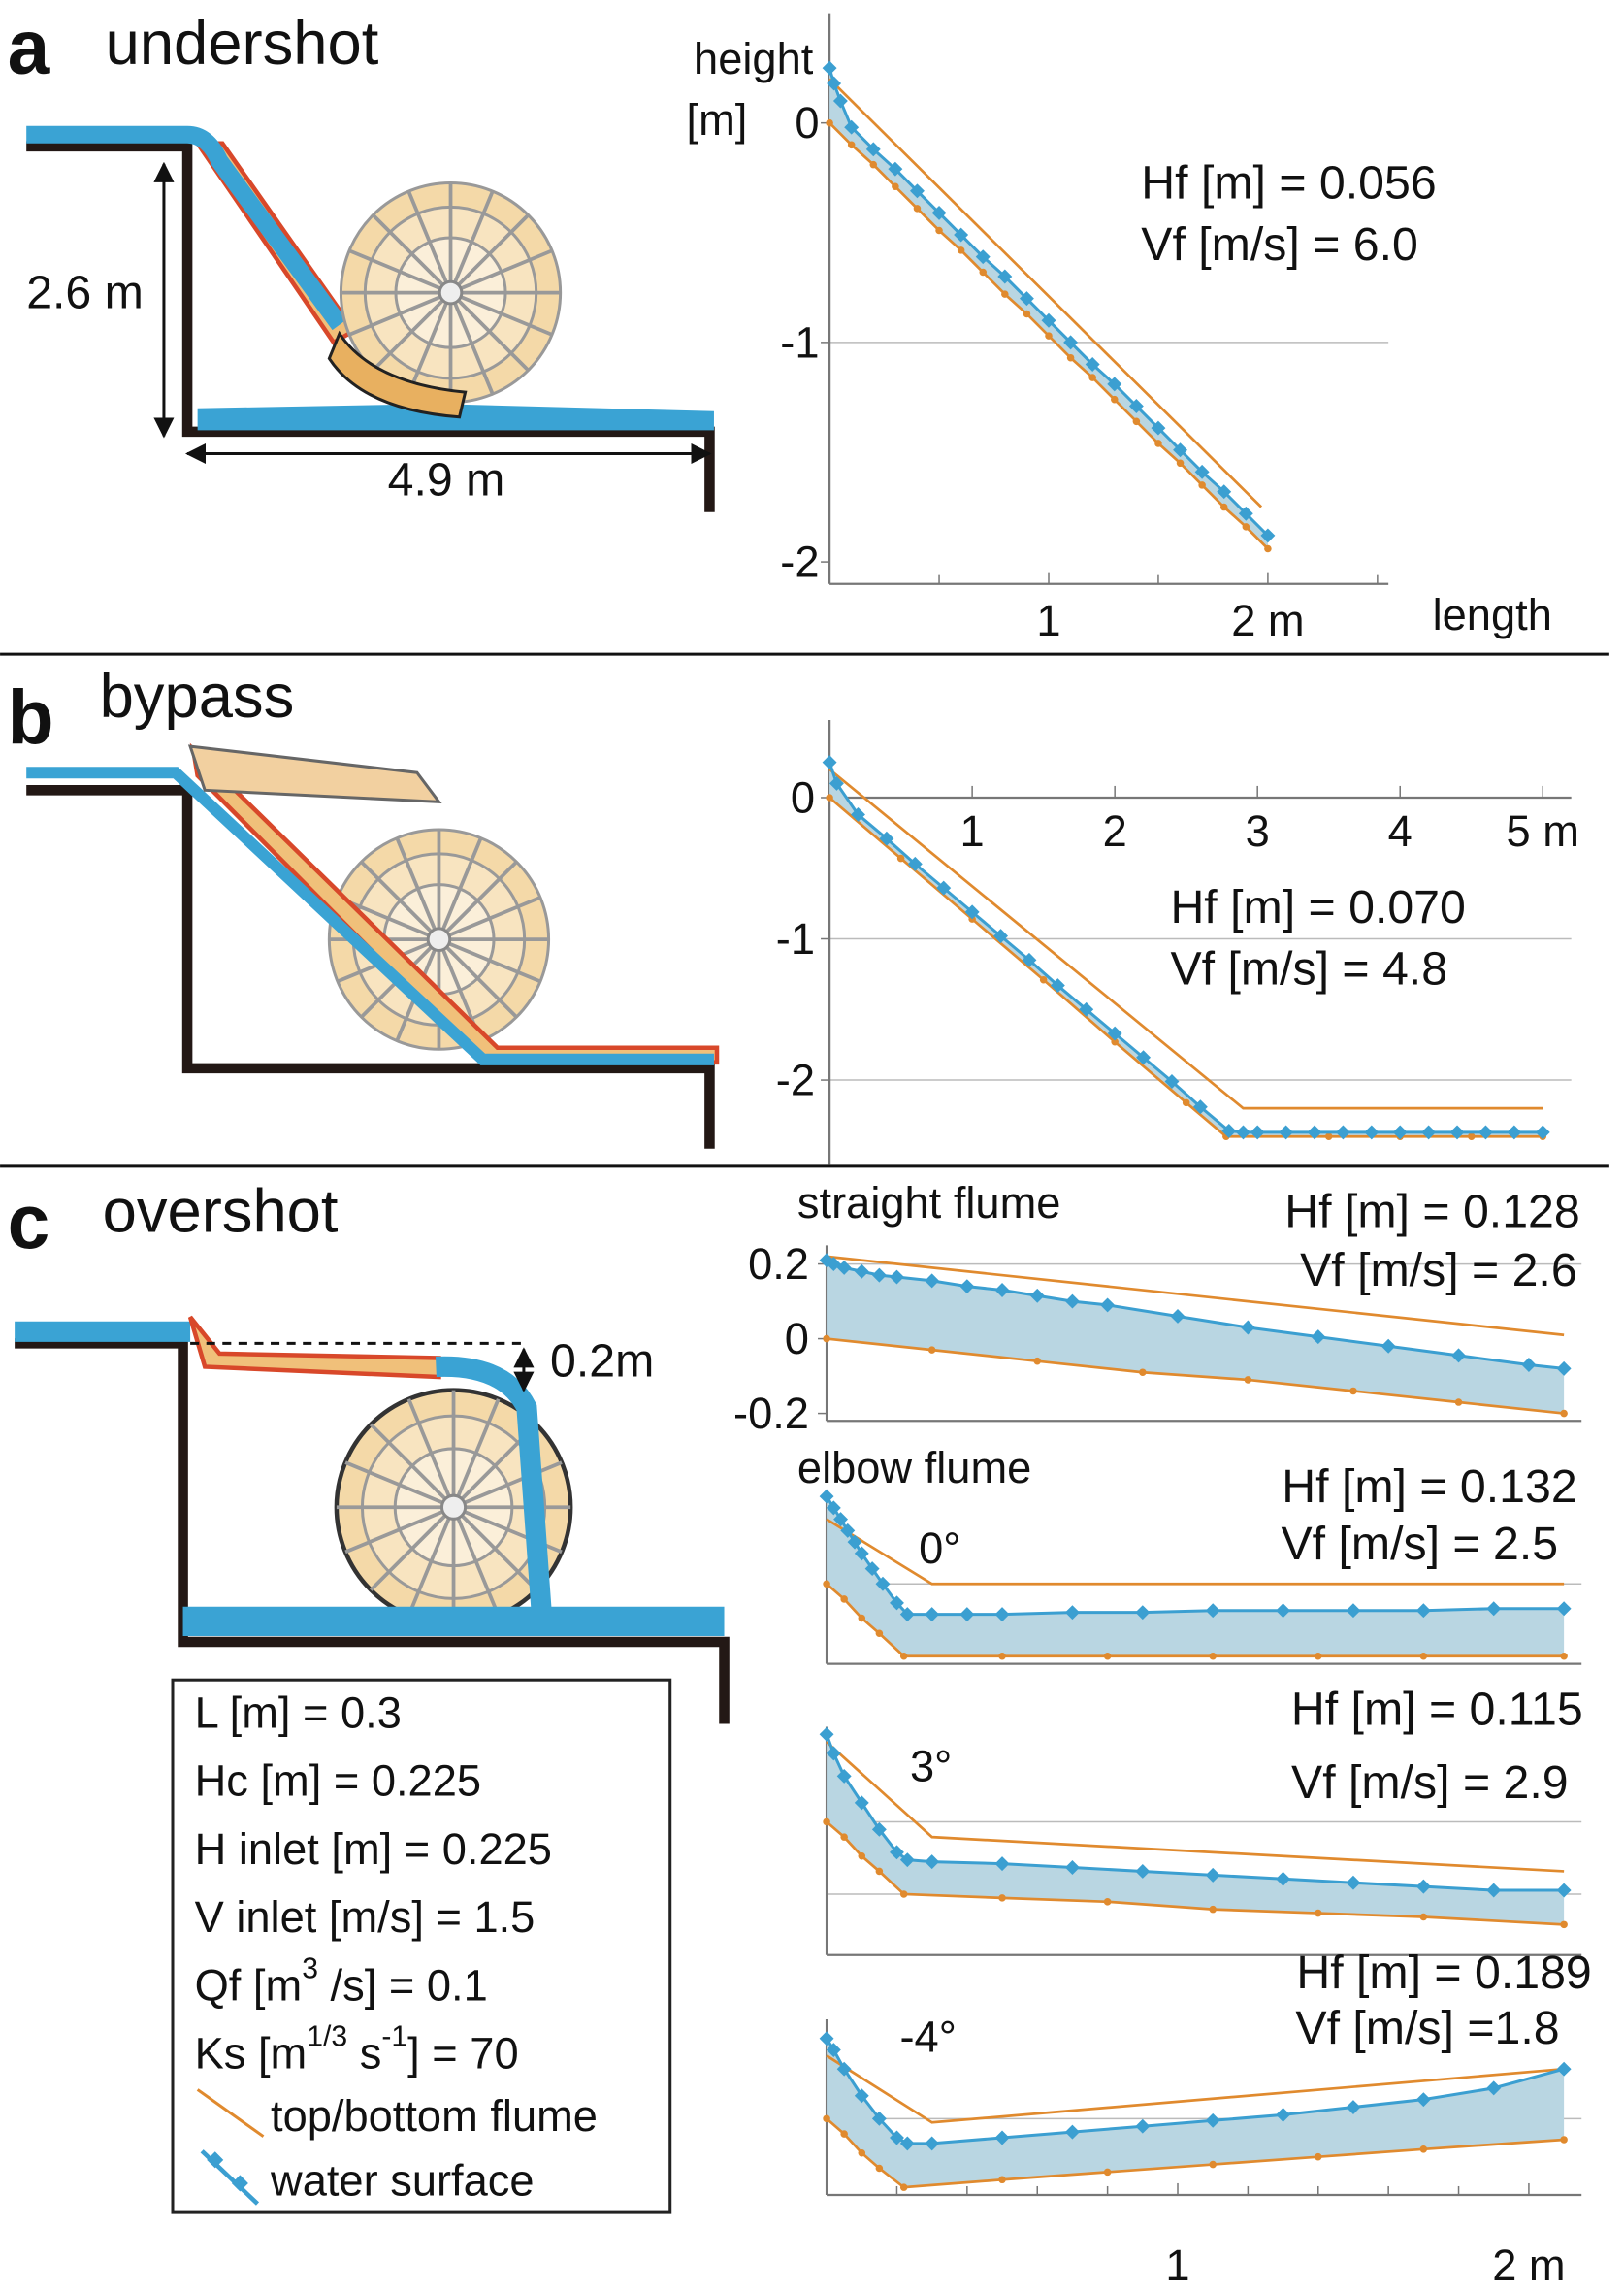 This screenshot has height=2292, width=1624. What do you see at coordinates (1437, 1709) in the screenshot?
I see `annotation: Hf [m] = 0.115` at bounding box center [1437, 1709].